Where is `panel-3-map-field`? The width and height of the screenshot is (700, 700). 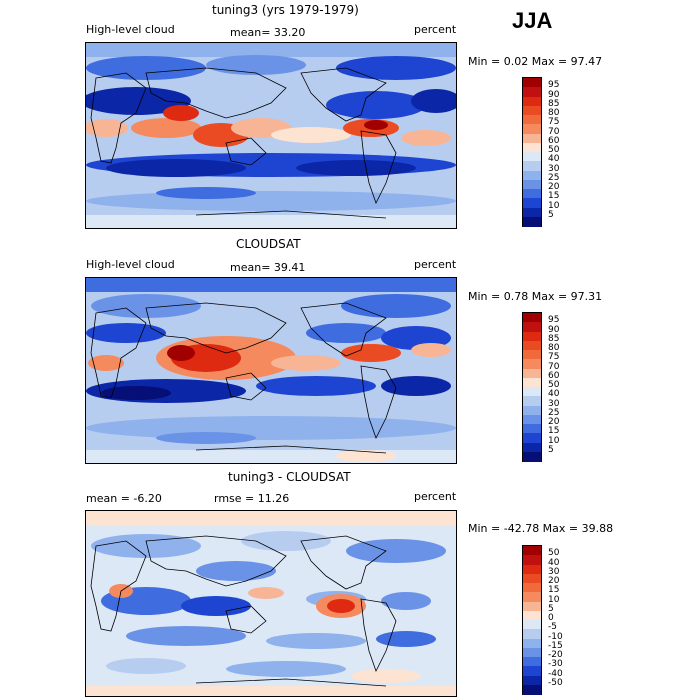
panel-3-map-field is located at coordinates (271, 603).